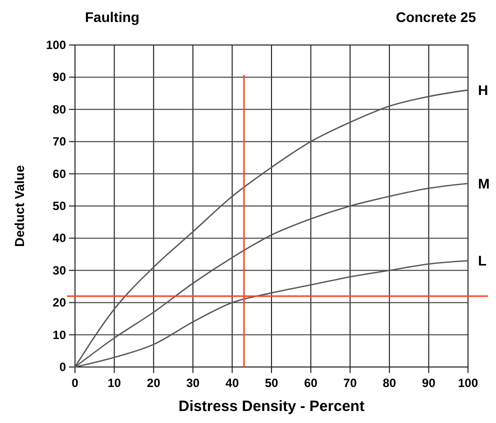 The width and height of the screenshot is (496, 423). What do you see at coordinates (429, 383) in the screenshot?
I see `x-tick-label: 90` at bounding box center [429, 383].